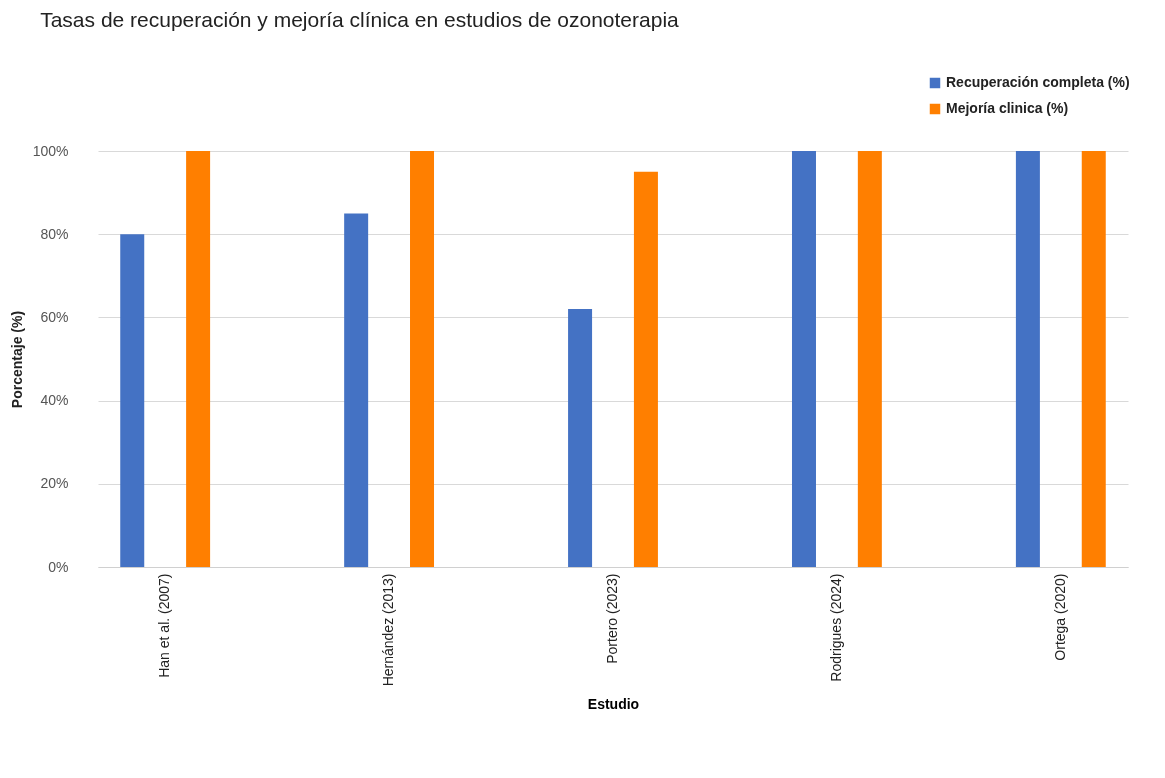  I want to click on chart-title: Tasas de recuperación y mejoría clínica en estudios de ozonoterapia, so click(360, 19).